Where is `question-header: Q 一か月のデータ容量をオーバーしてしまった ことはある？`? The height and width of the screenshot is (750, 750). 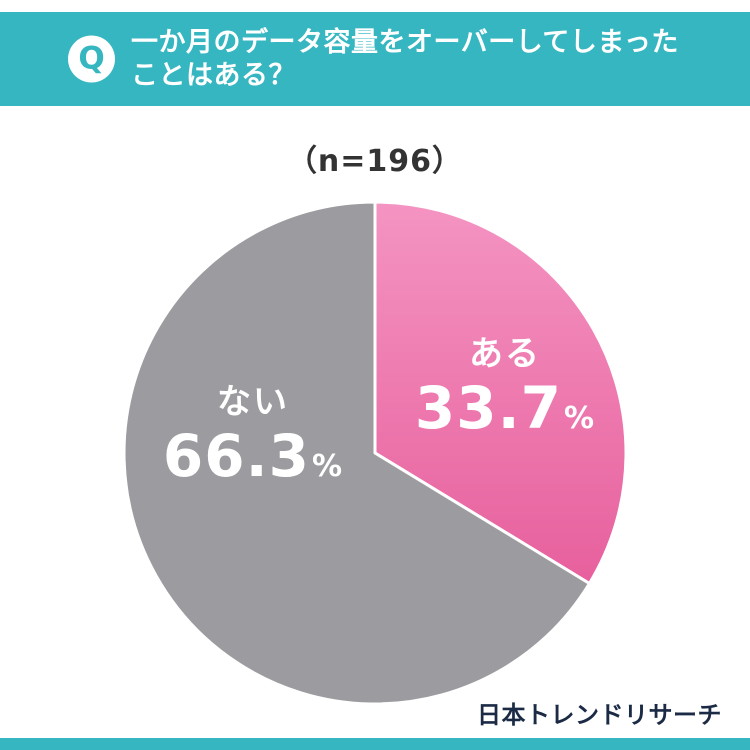 question-header: Q 一か月のデータ容量をオーバーしてしまった ことはある？ is located at coordinates (375, 59).